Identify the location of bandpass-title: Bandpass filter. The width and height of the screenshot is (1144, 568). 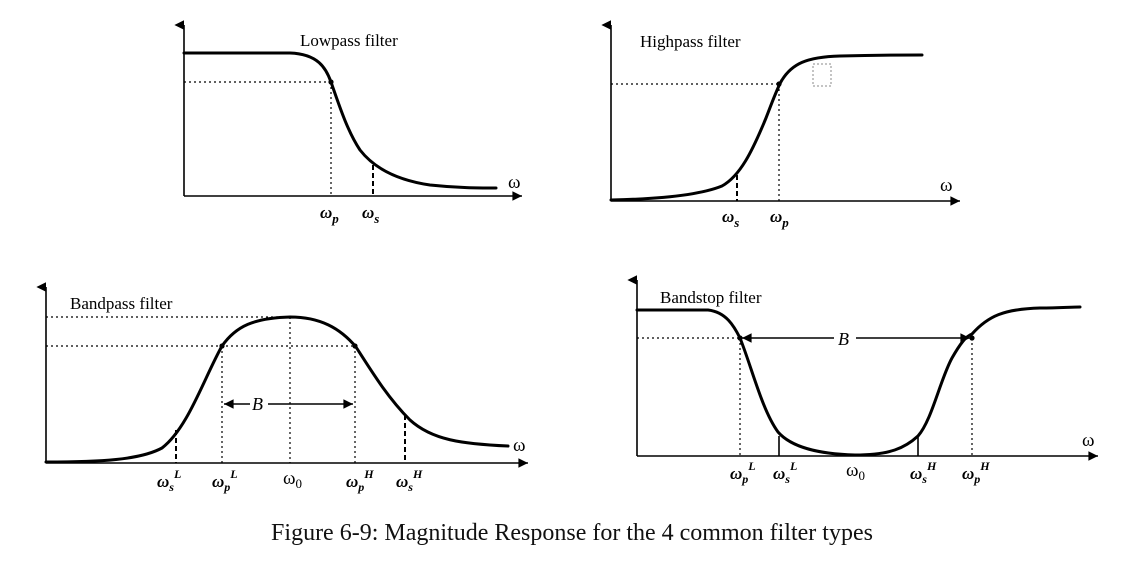
(121, 303).